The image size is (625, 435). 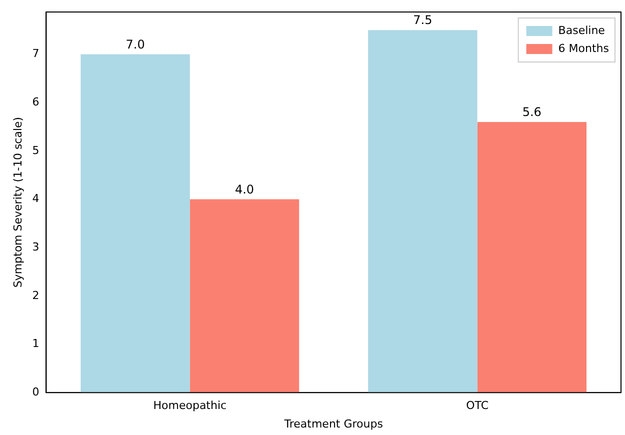 What do you see at coordinates (422, 20) in the screenshot?
I see `data-label: 7.5` at bounding box center [422, 20].